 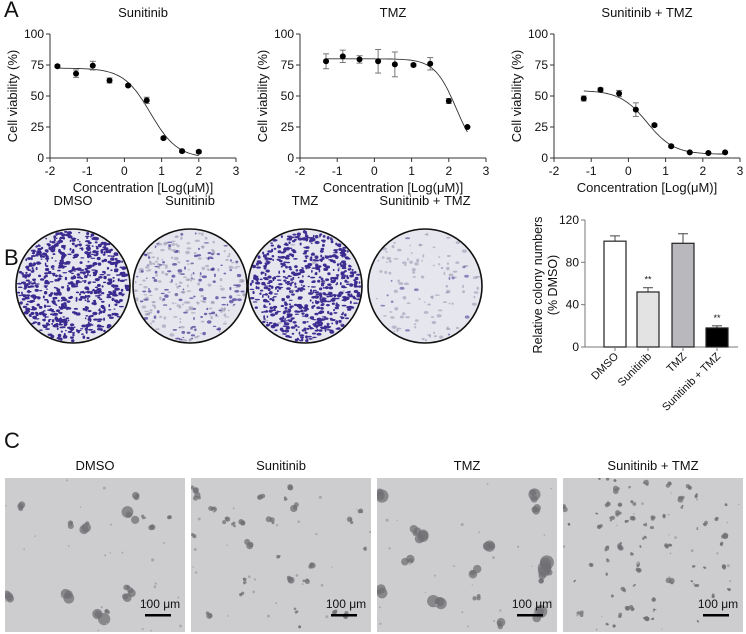 What do you see at coordinates (288, 127) in the screenshot?
I see `y-tick-label: 25` at bounding box center [288, 127].